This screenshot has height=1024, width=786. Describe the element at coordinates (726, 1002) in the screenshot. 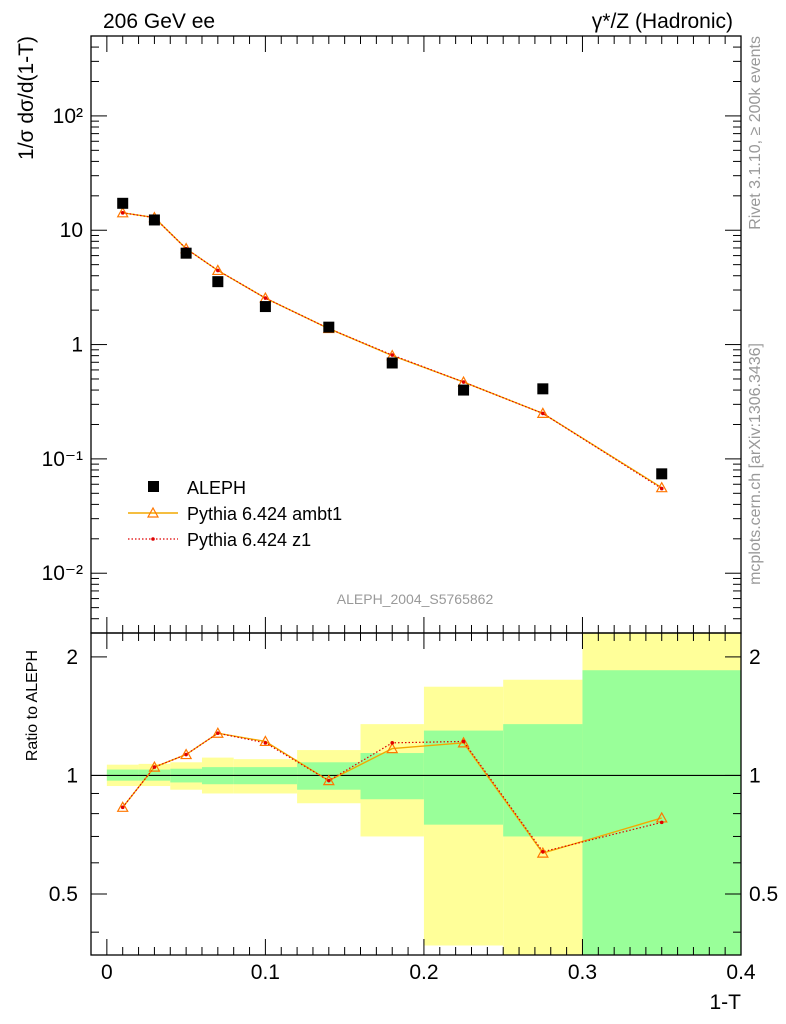

I see `x-axis-label: 1-T` at that location.